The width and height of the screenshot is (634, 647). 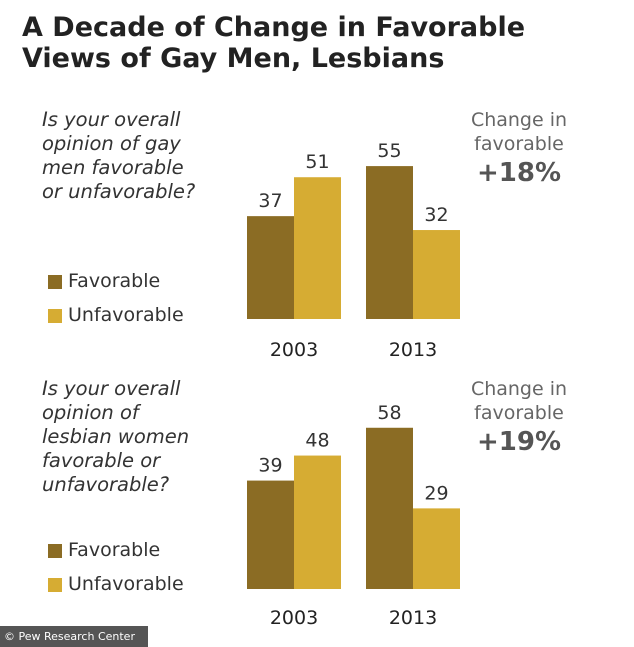 I want to click on change-gay-men: Change in favorable +18%, so click(x=519, y=149).